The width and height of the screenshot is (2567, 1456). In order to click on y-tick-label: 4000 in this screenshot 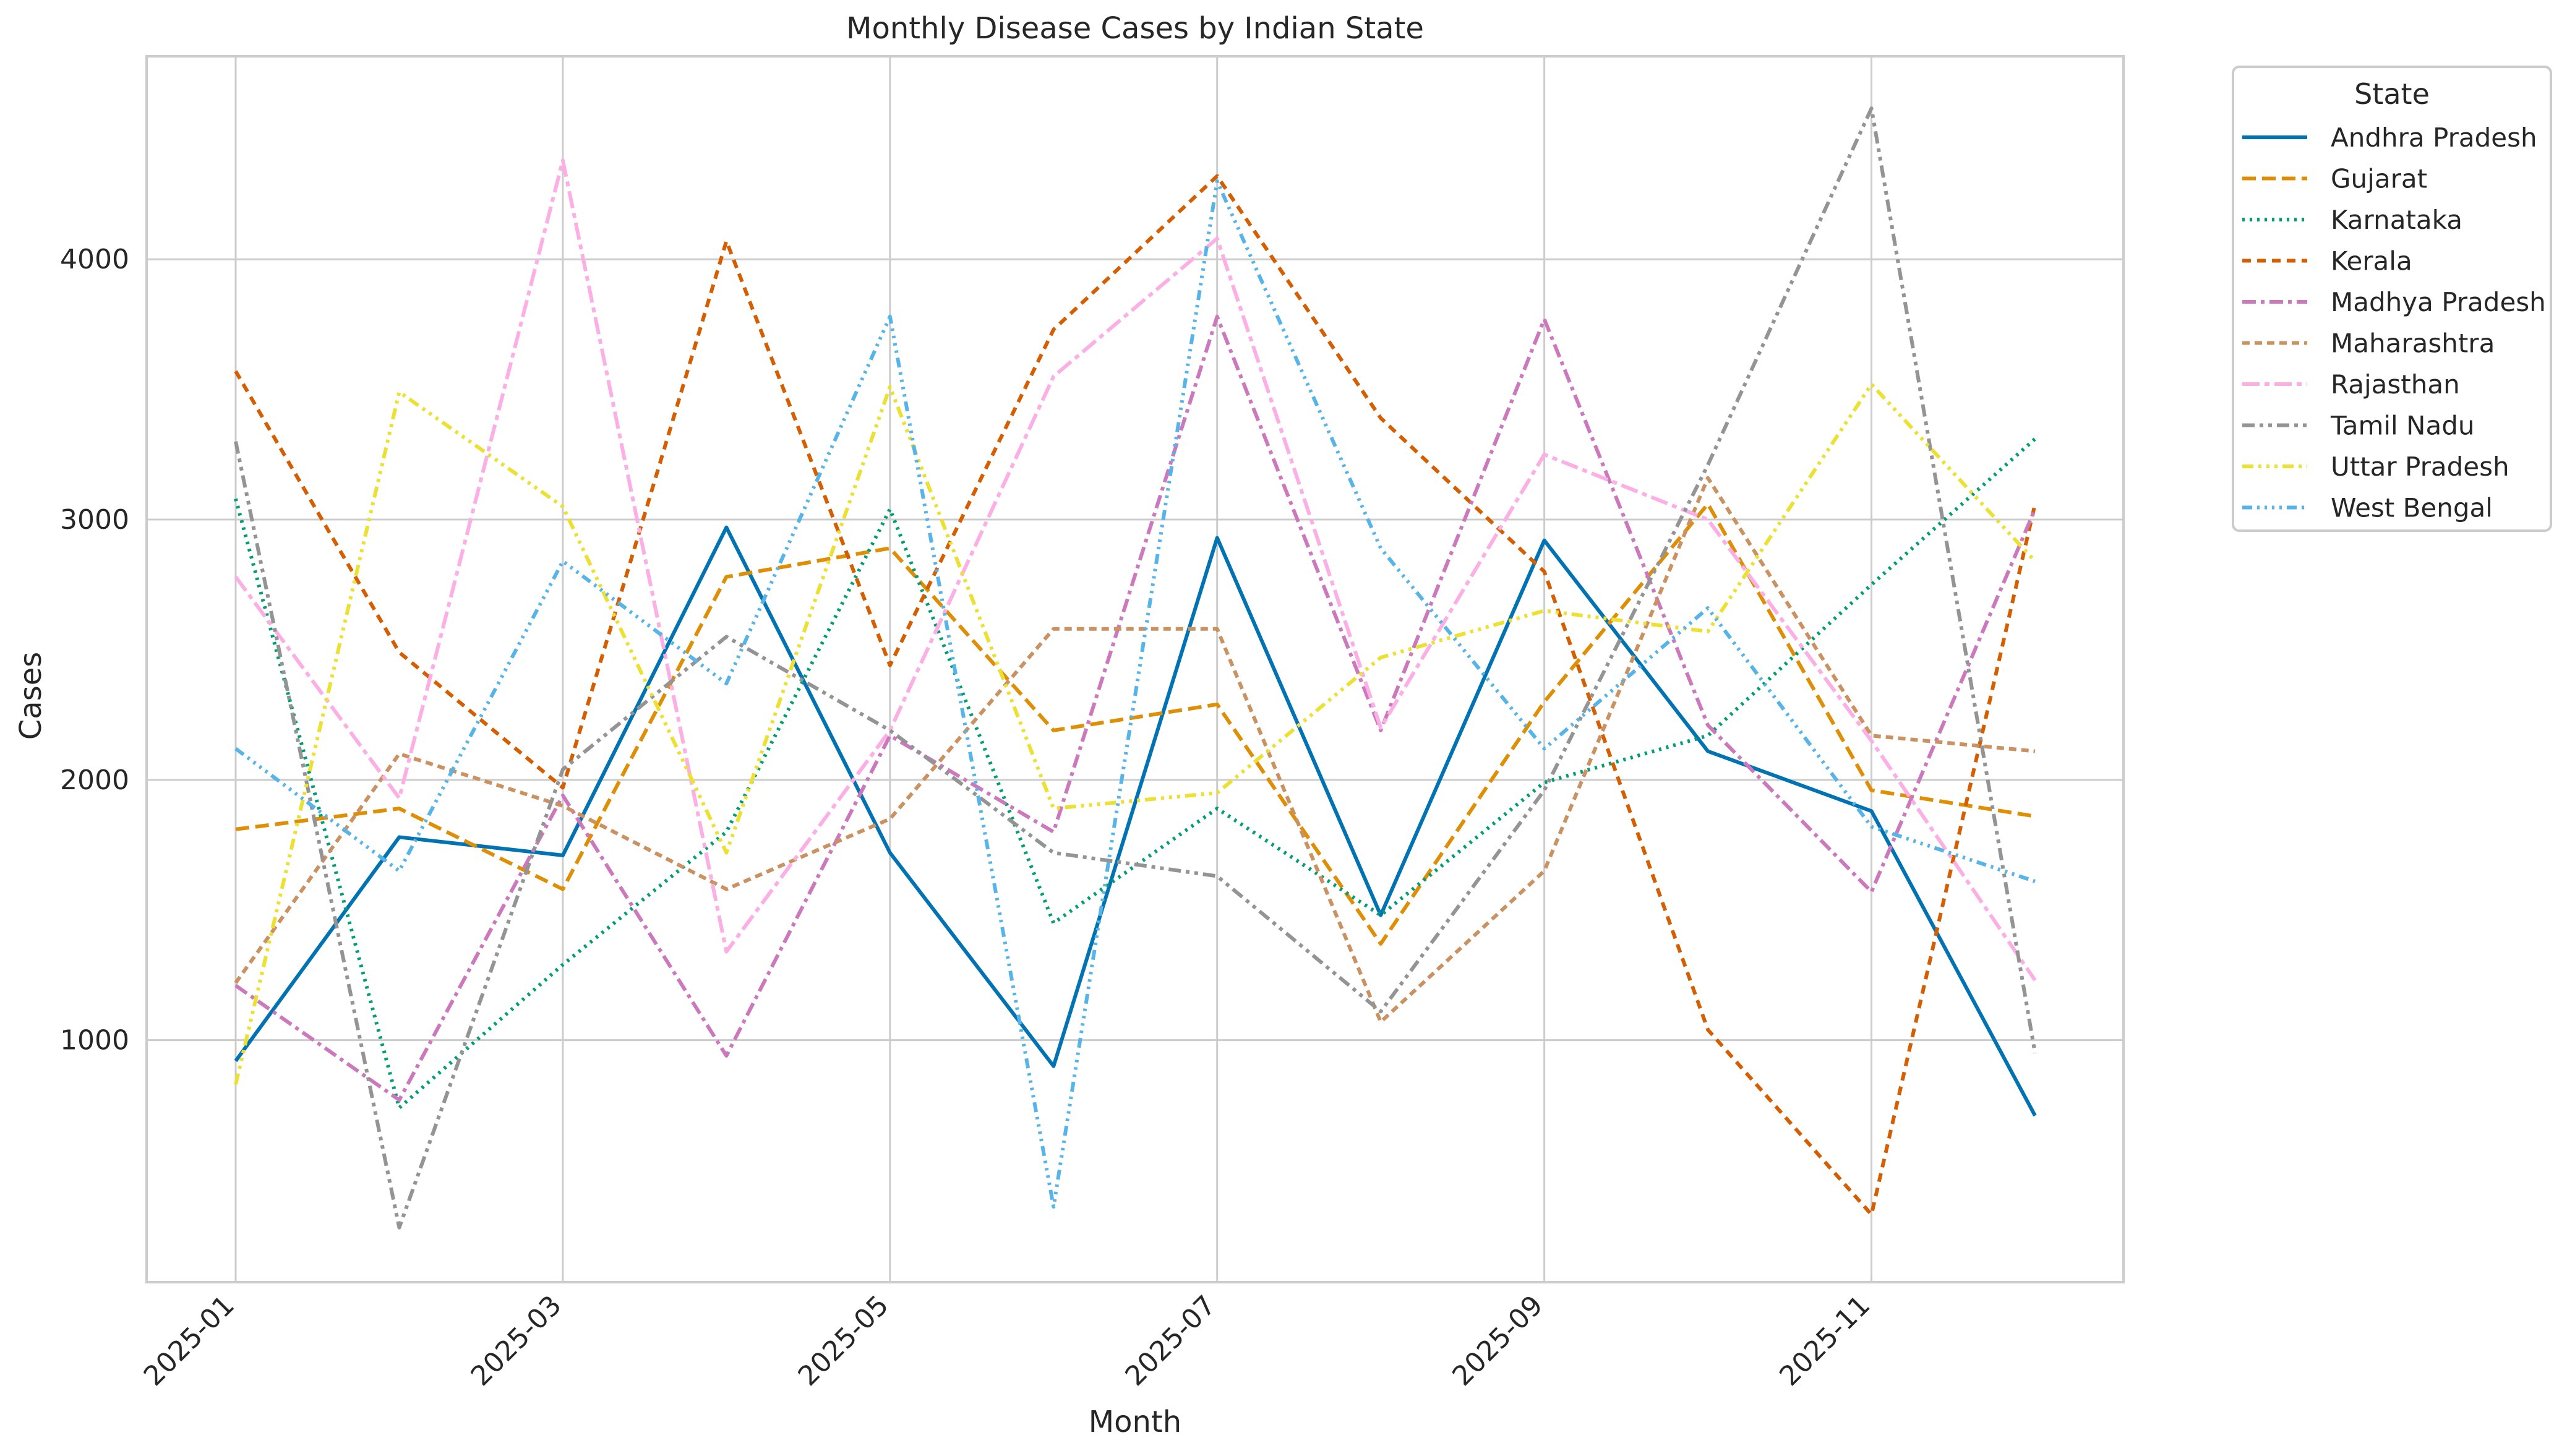, I will do `click(94, 259)`.